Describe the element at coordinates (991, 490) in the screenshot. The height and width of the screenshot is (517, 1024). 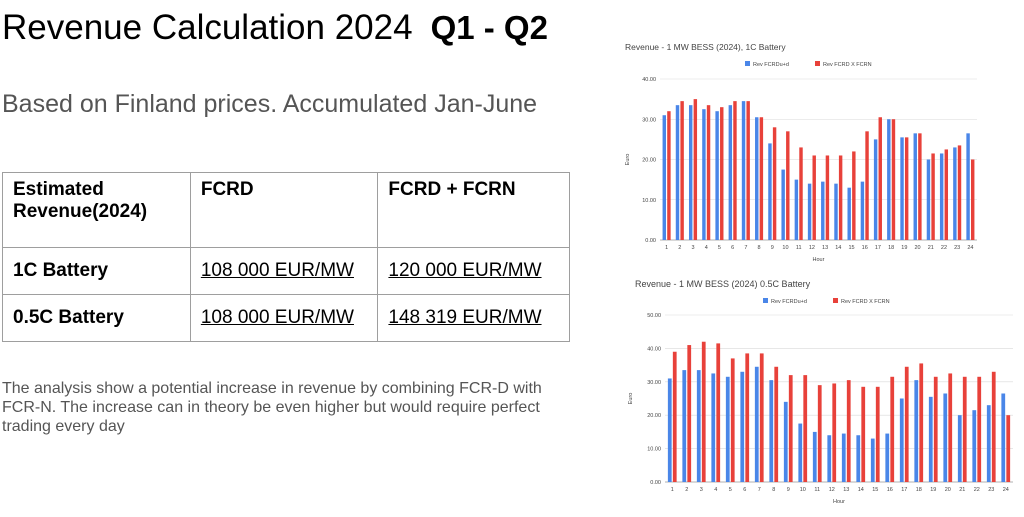
I see `x-tick-label: 23` at that location.